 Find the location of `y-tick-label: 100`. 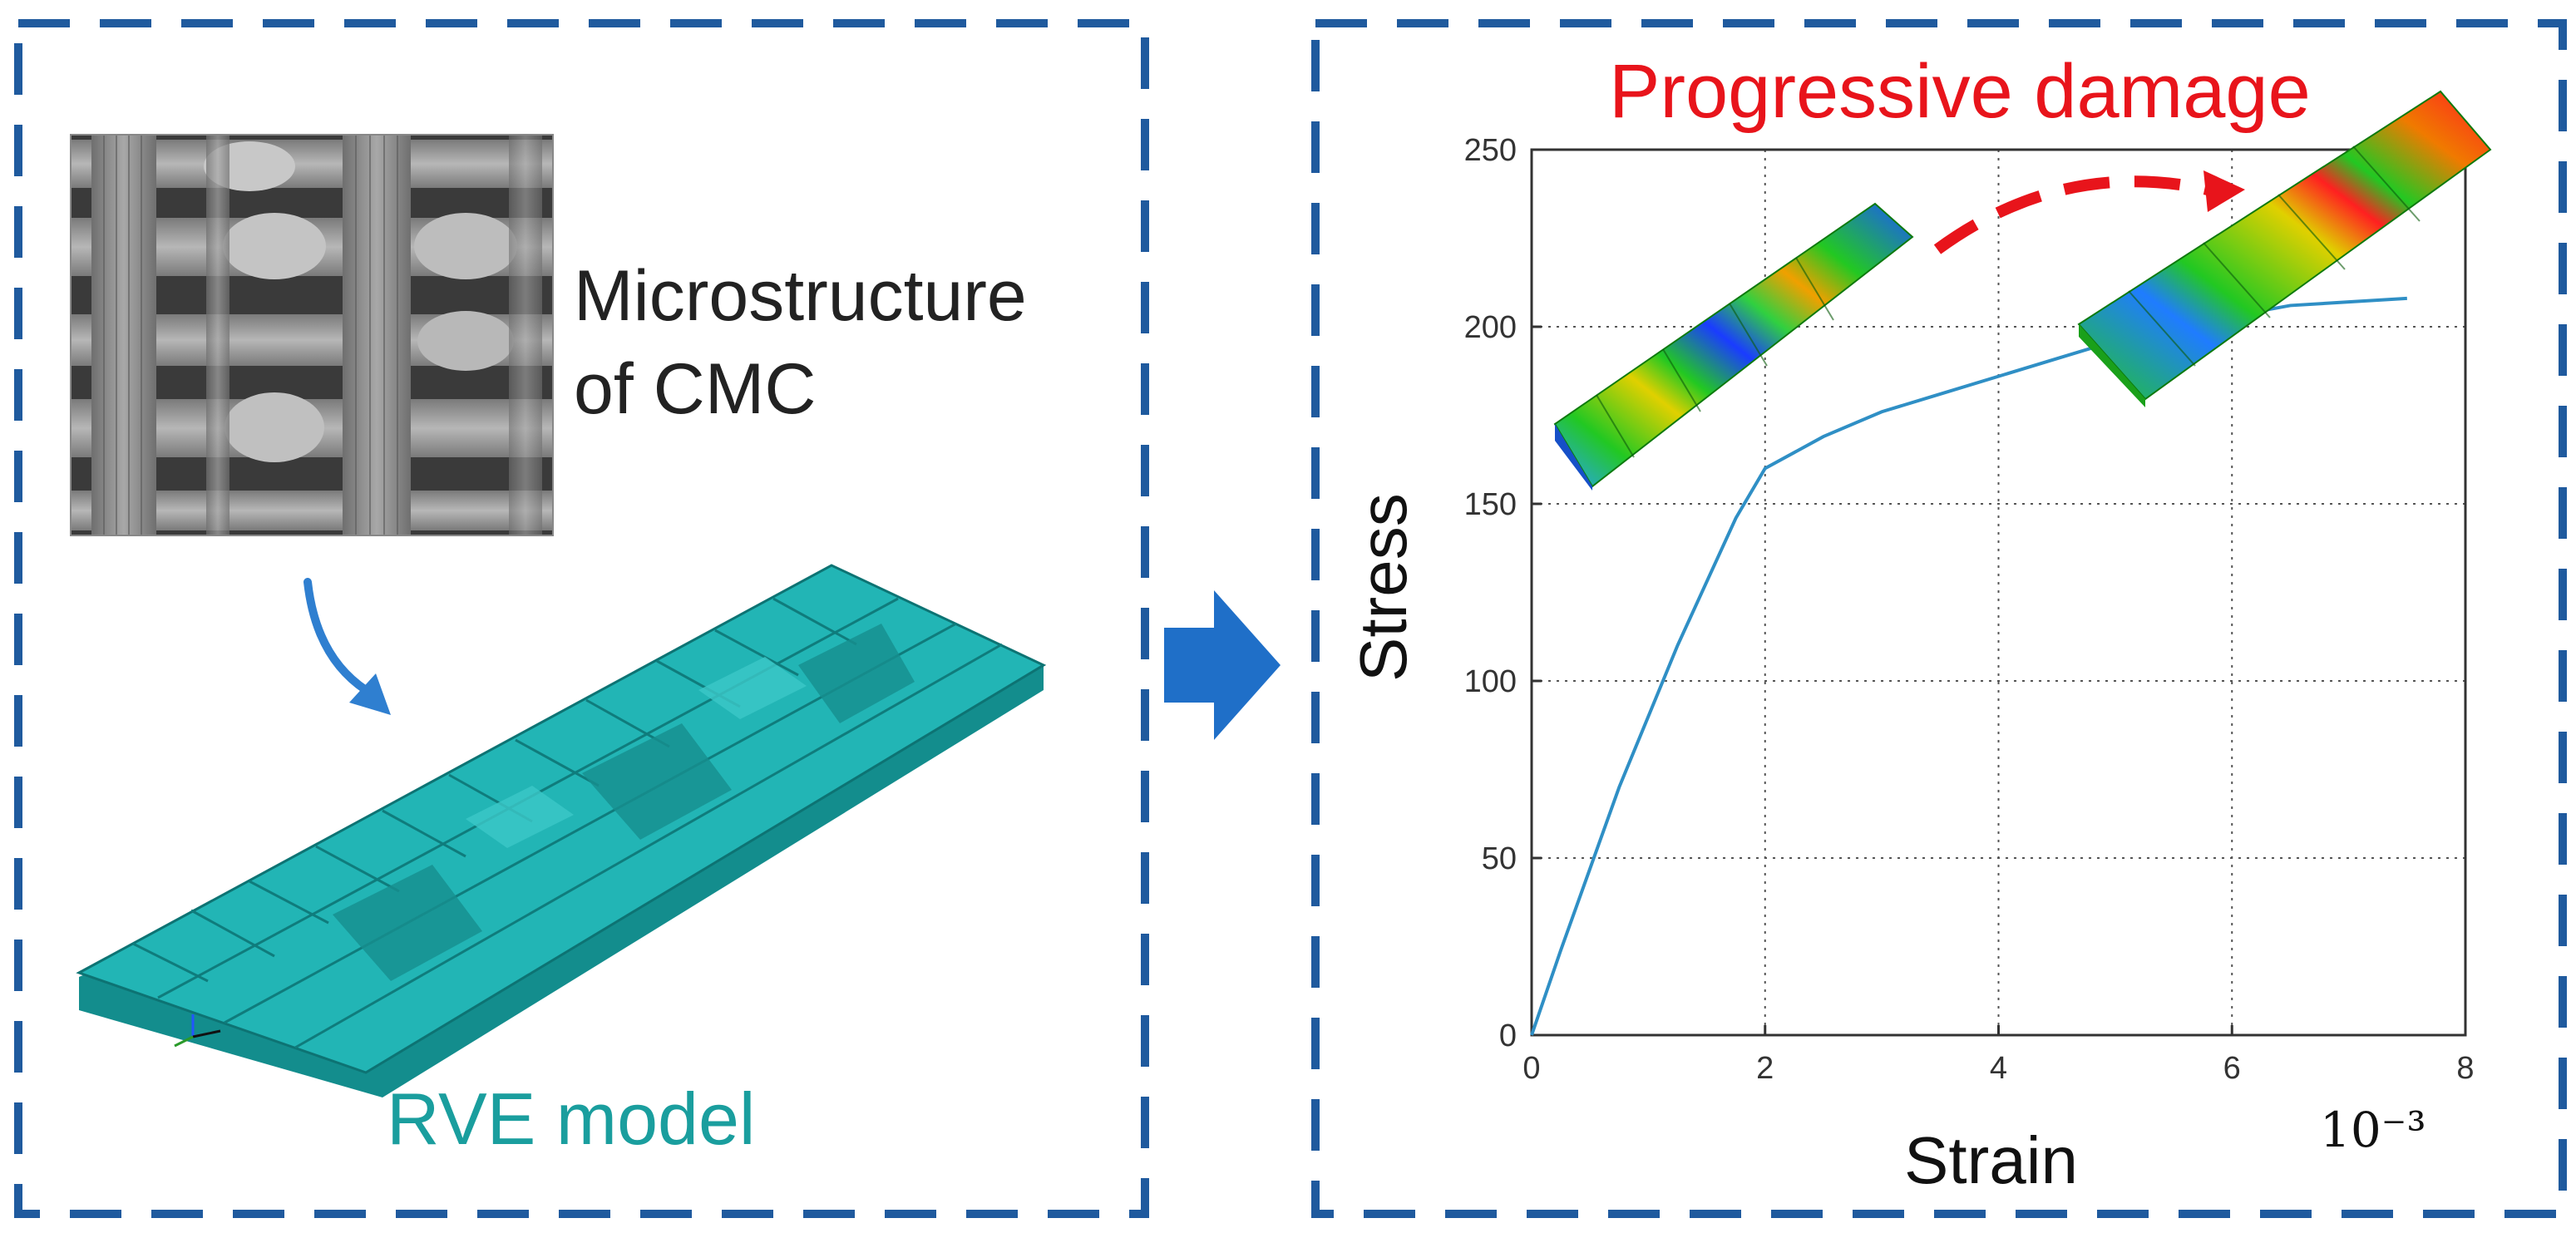

y-tick-label: 100 is located at coordinates (1490, 681).